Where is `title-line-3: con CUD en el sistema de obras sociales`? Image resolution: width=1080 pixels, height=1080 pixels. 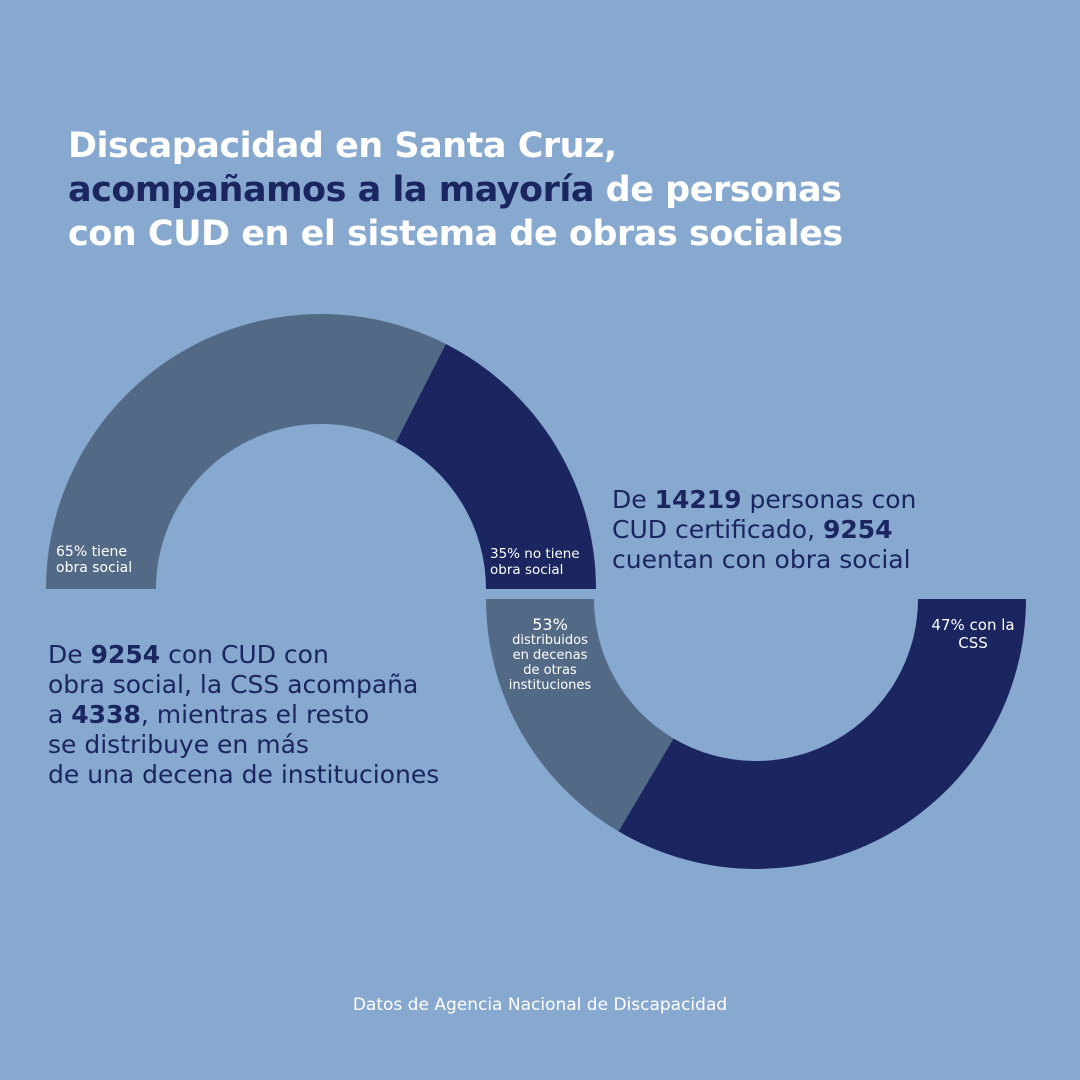 title-line-3: con CUD en el sistema de obras sociales is located at coordinates (455, 234).